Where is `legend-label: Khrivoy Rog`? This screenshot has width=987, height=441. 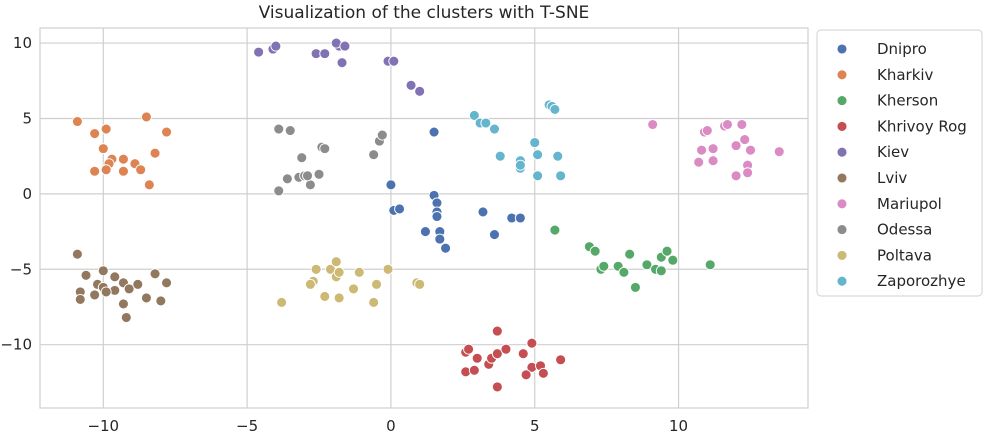 legend-label: Khrivoy Rog is located at coordinates (922, 126).